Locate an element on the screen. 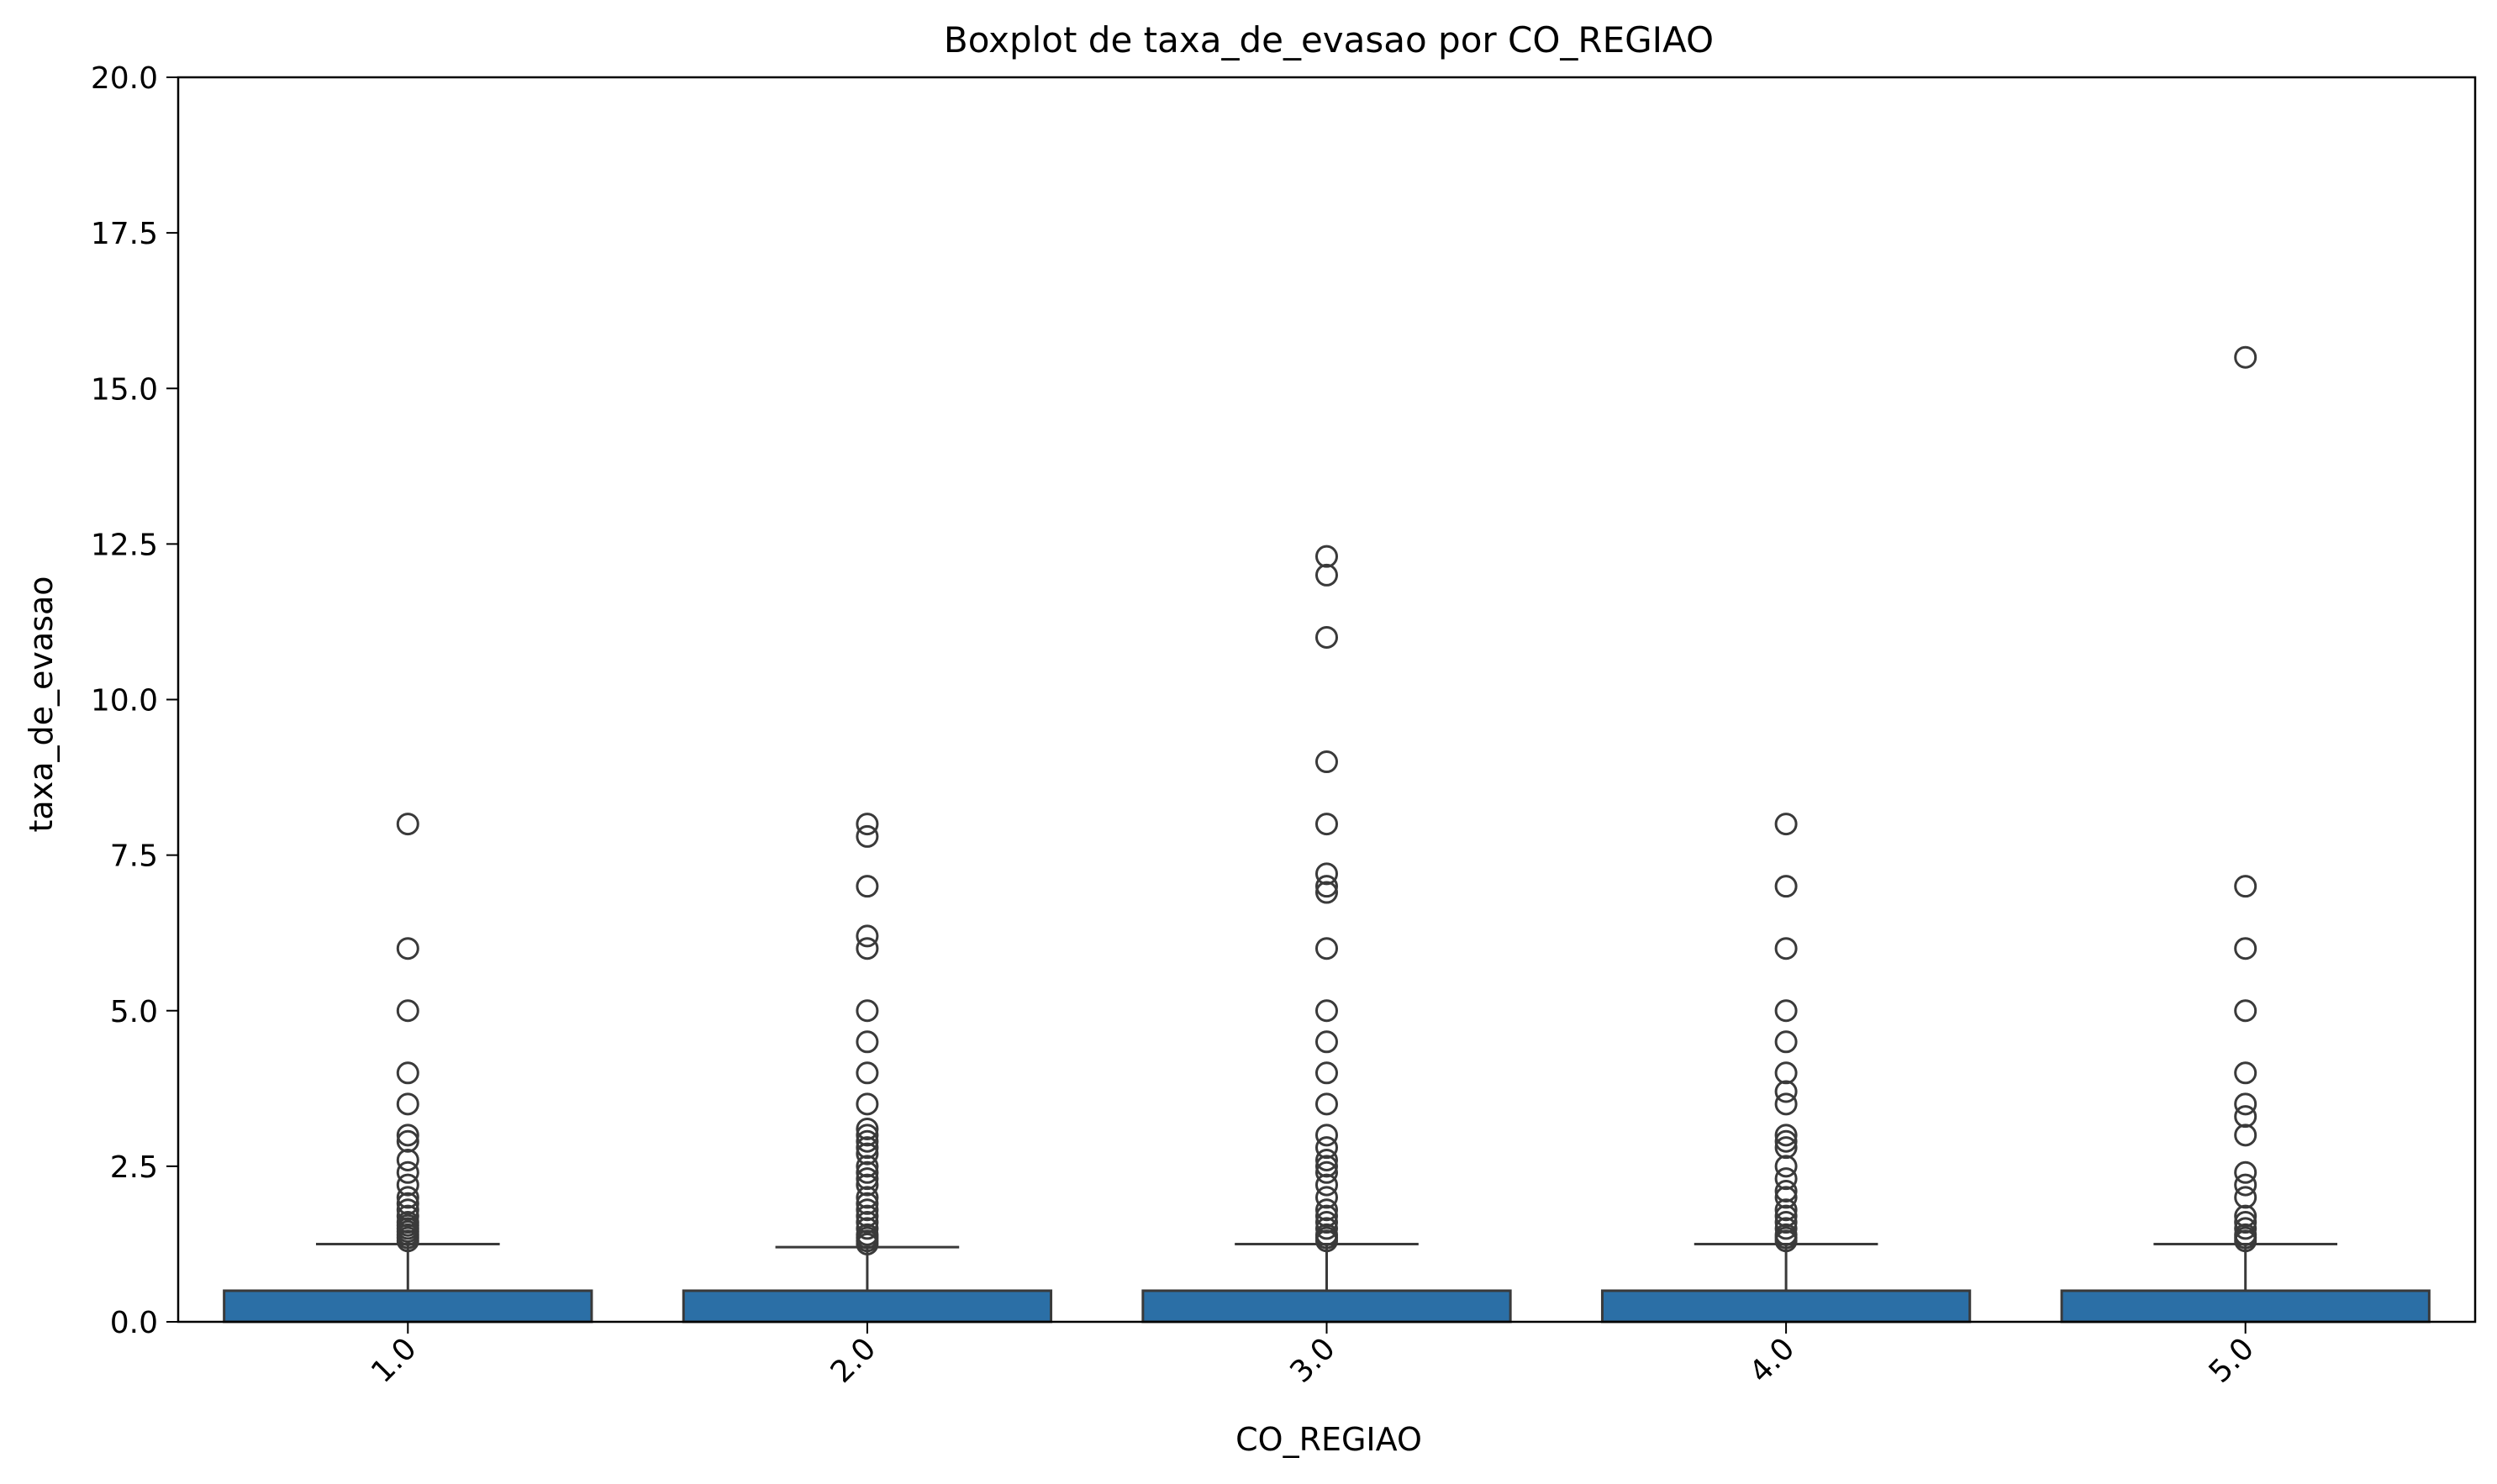 The width and height of the screenshot is (2497, 1484). y-tick-label: 20.0 is located at coordinates (125, 79).